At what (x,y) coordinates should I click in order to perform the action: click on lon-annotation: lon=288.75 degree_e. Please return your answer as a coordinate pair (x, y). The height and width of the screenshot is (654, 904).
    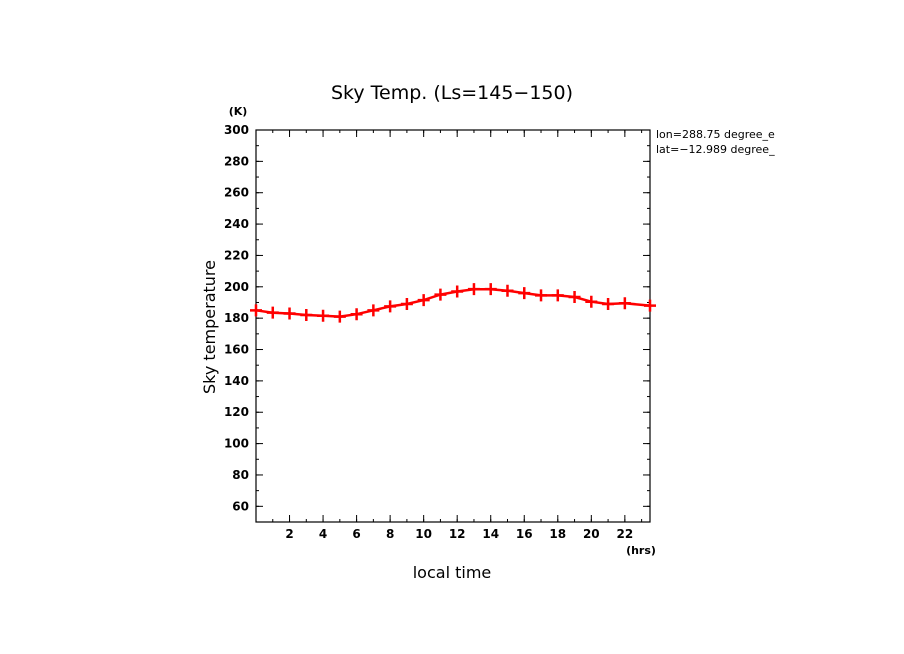
    Looking at the image, I should click on (715, 134).